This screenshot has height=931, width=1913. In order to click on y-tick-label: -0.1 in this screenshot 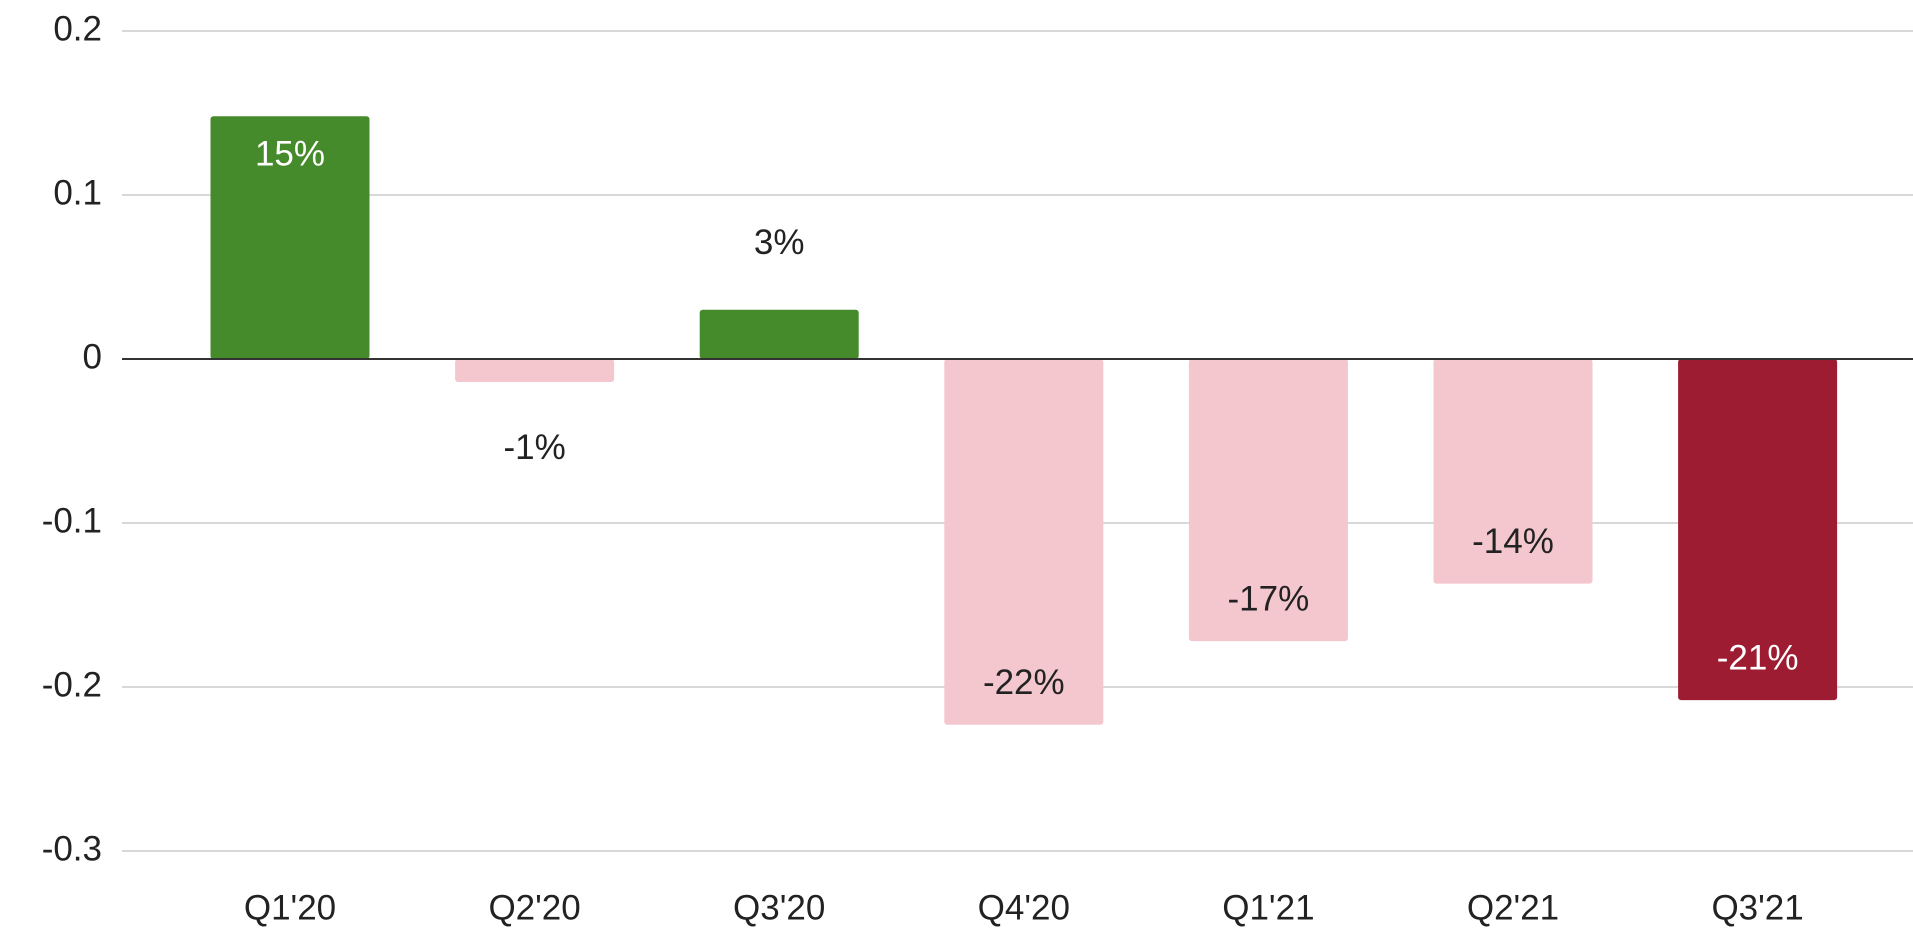, I will do `click(72, 520)`.